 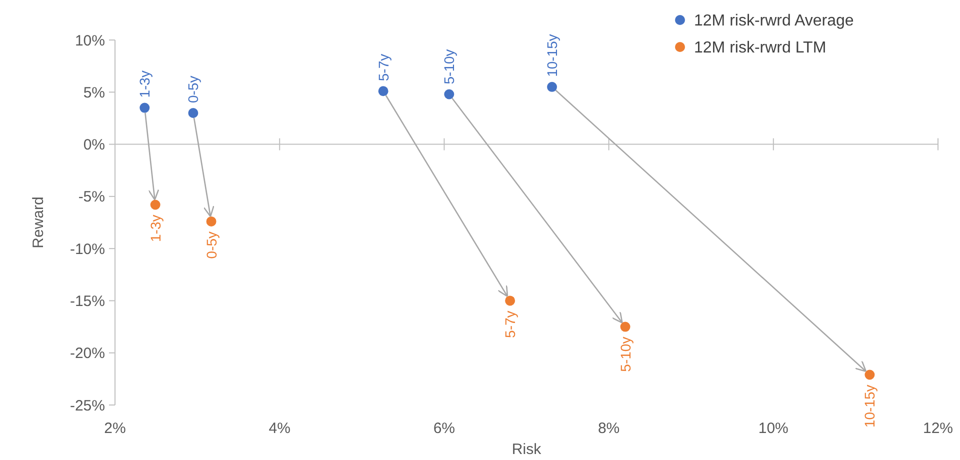 I want to click on x-tick-label: 6%, so click(x=444, y=428).